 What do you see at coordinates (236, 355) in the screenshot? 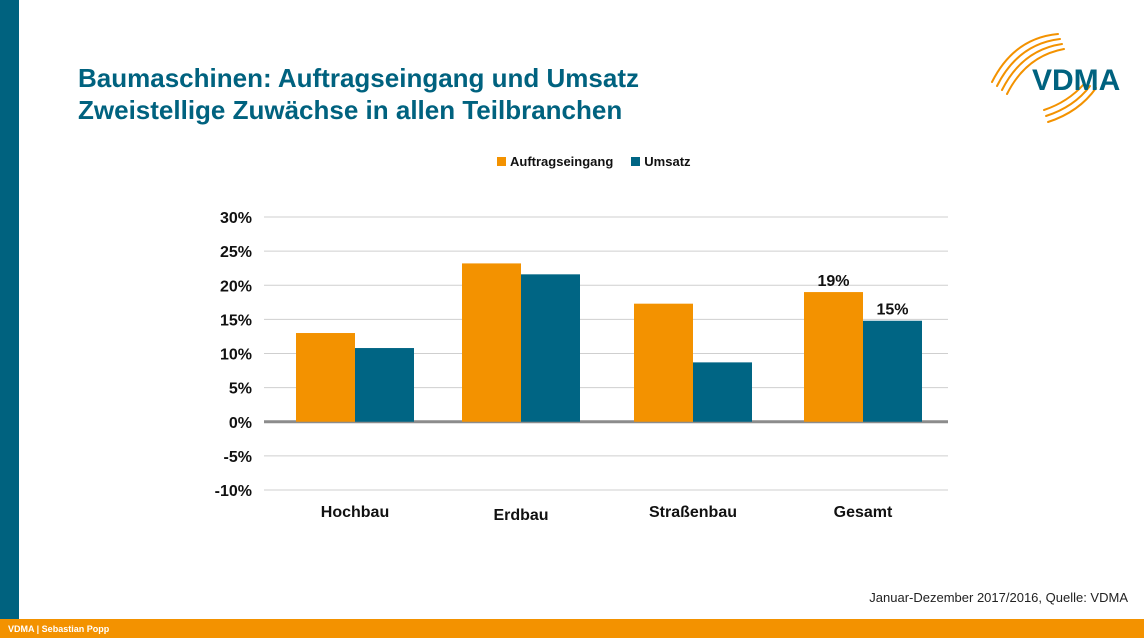
I see `y-tick-label: 10%` at bounding box center [236, 355].